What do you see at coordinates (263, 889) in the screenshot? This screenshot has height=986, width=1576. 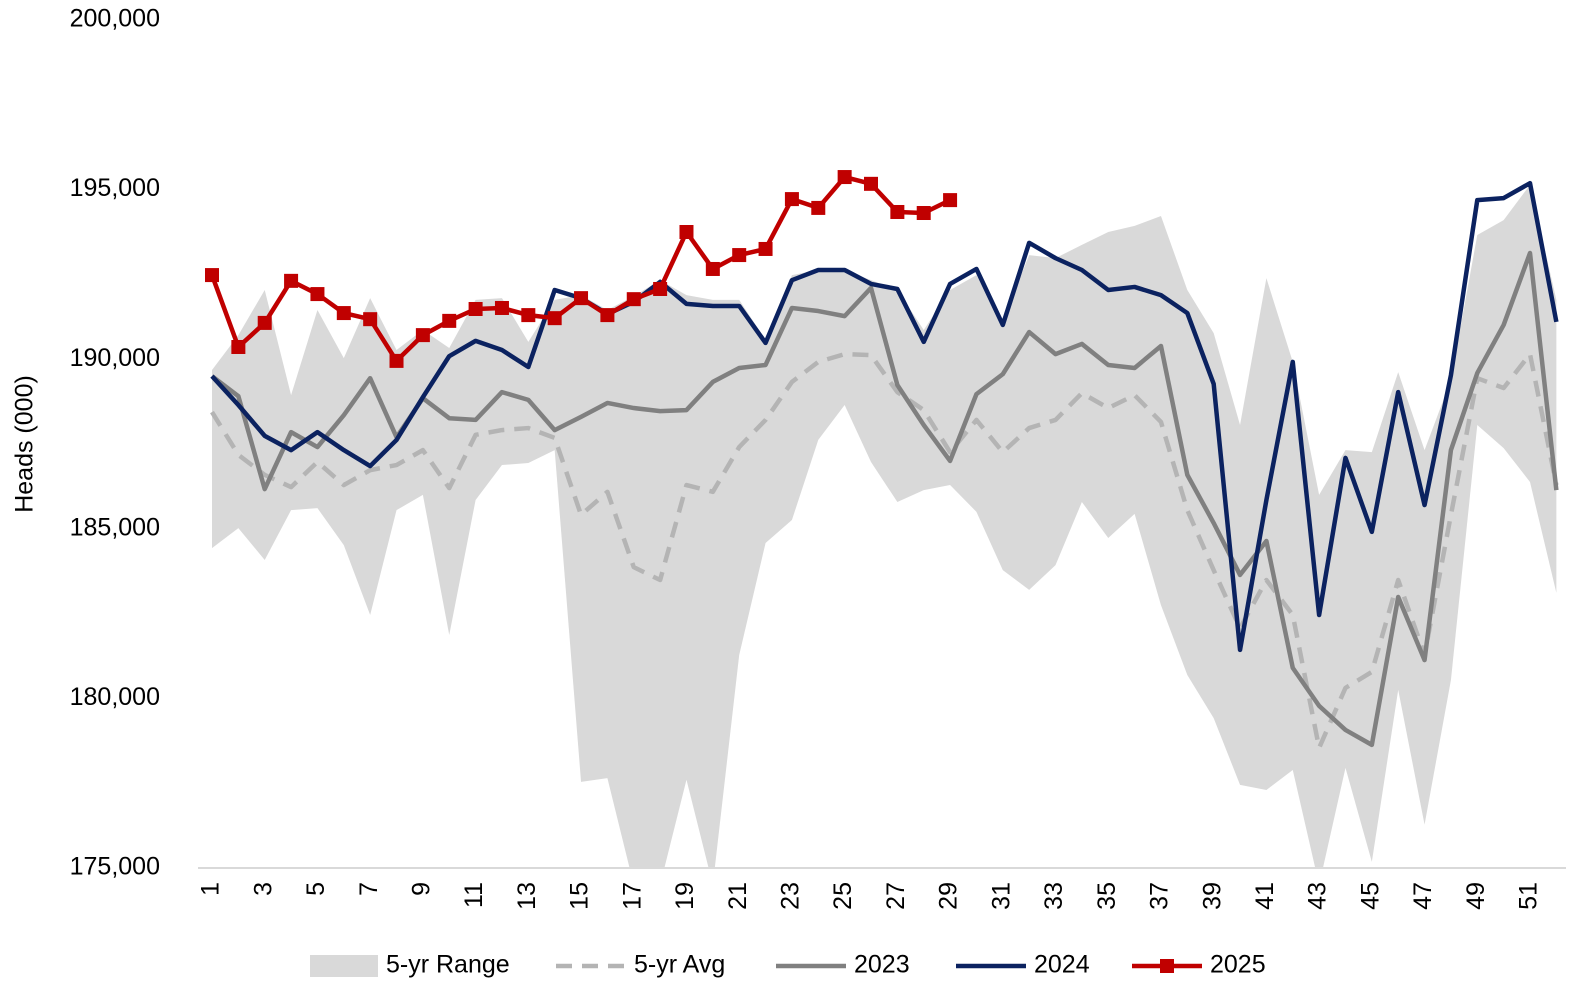 I see `x-tick-label: 3` at bounding box center [263, 889].